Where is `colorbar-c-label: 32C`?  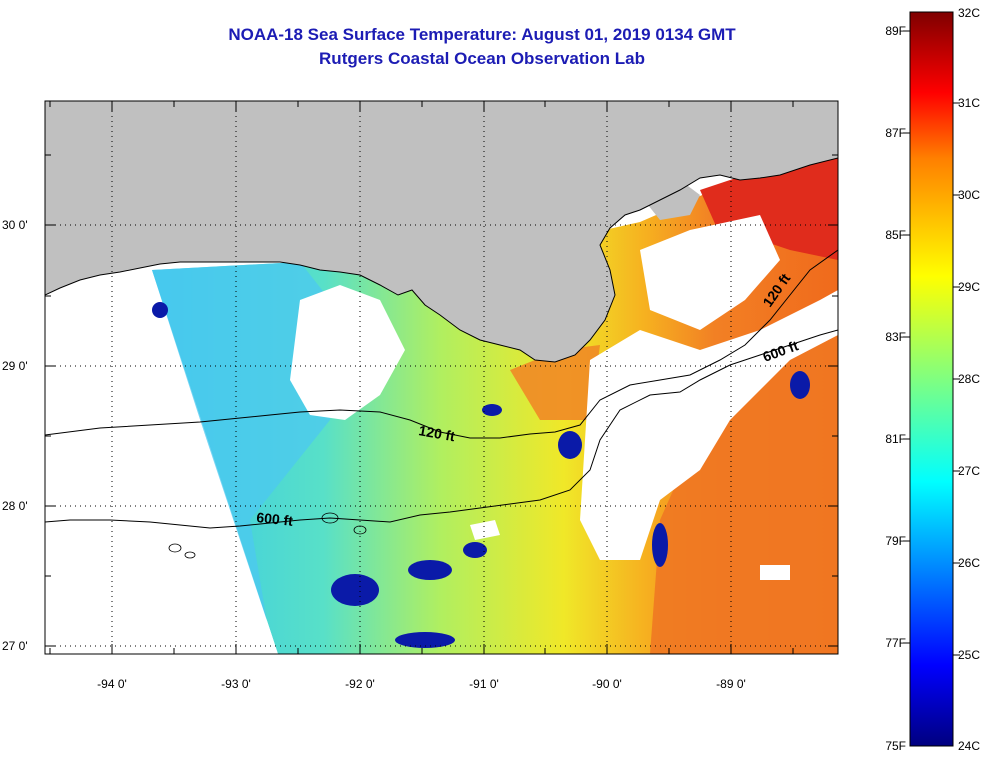 colorbar-c-label: 32C is located at coordinates (969, 13).